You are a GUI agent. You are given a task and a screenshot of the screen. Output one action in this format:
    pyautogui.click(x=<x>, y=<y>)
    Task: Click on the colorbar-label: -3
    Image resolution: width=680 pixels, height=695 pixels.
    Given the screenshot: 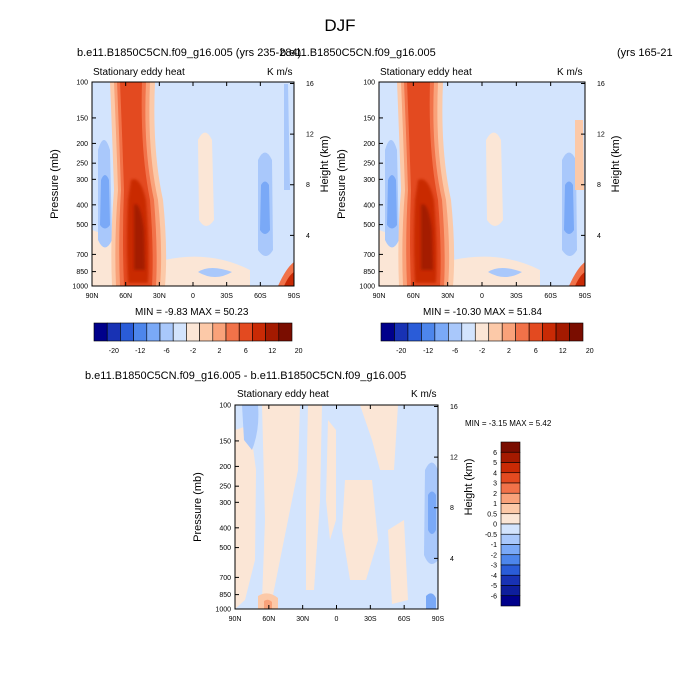 What is the action you would take?
    pyautogui.click(x=494, y=566)
    